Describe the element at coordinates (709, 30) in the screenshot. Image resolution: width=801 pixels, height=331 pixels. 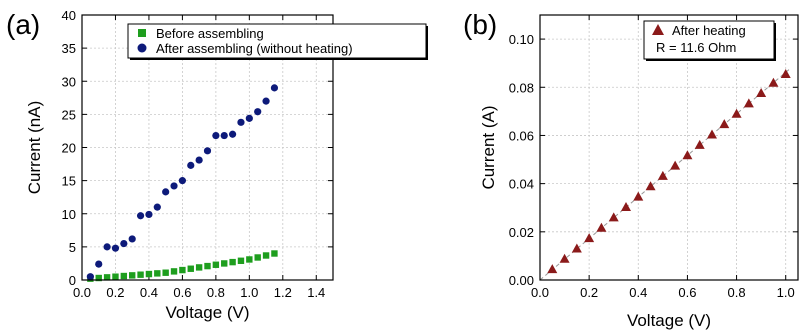
I see `legend-label: After heating` at that location.